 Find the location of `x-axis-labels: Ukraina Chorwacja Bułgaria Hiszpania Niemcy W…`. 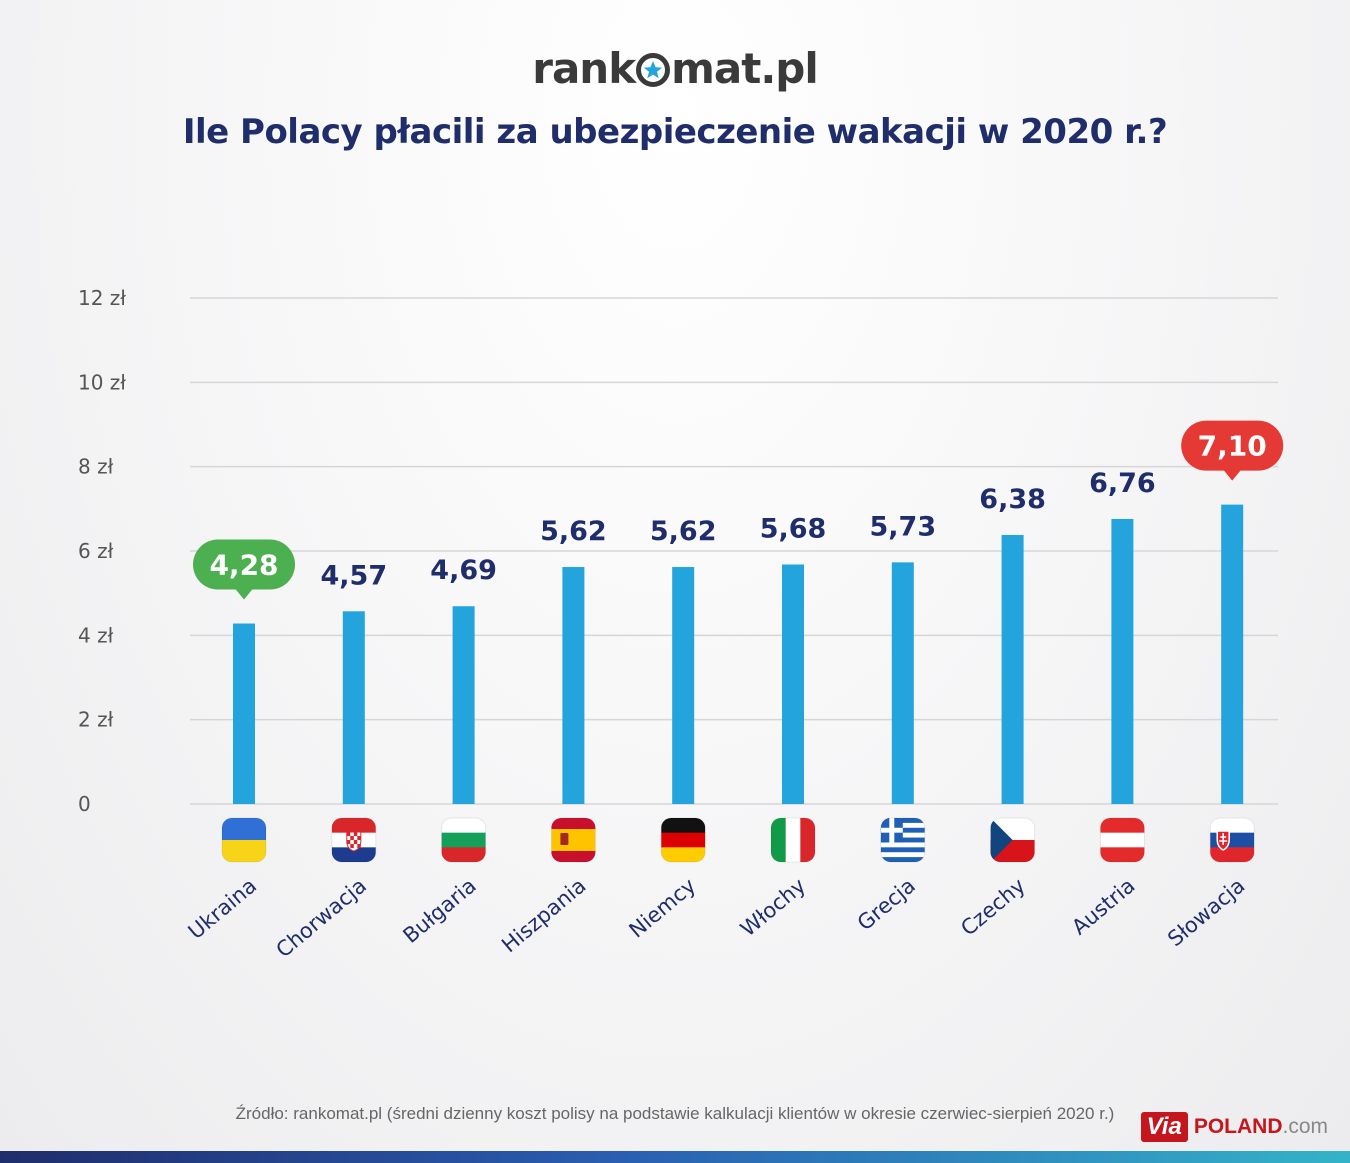

x-axis-labels: Ukraina Chorwacja Bułgaria Hiszpania Niemcy W… is located at coordinates (717, 917).